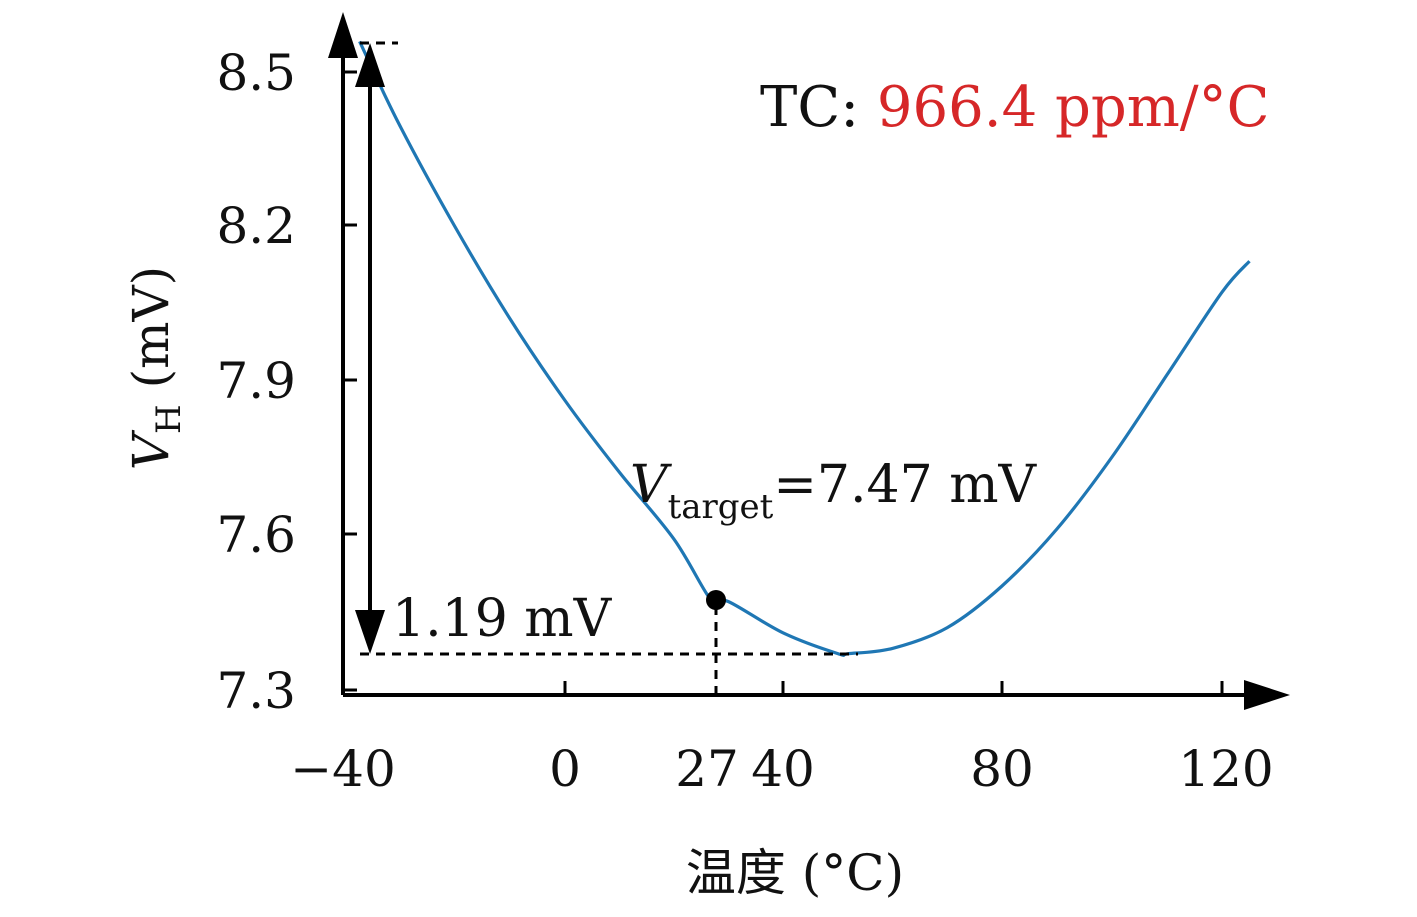 The width and height of the screenshot is (1417, 917). What do you see at coordinates (256, 226) in the screenshot?
I see `y-tick-label: 8.2` at bounding box center [256, 226].